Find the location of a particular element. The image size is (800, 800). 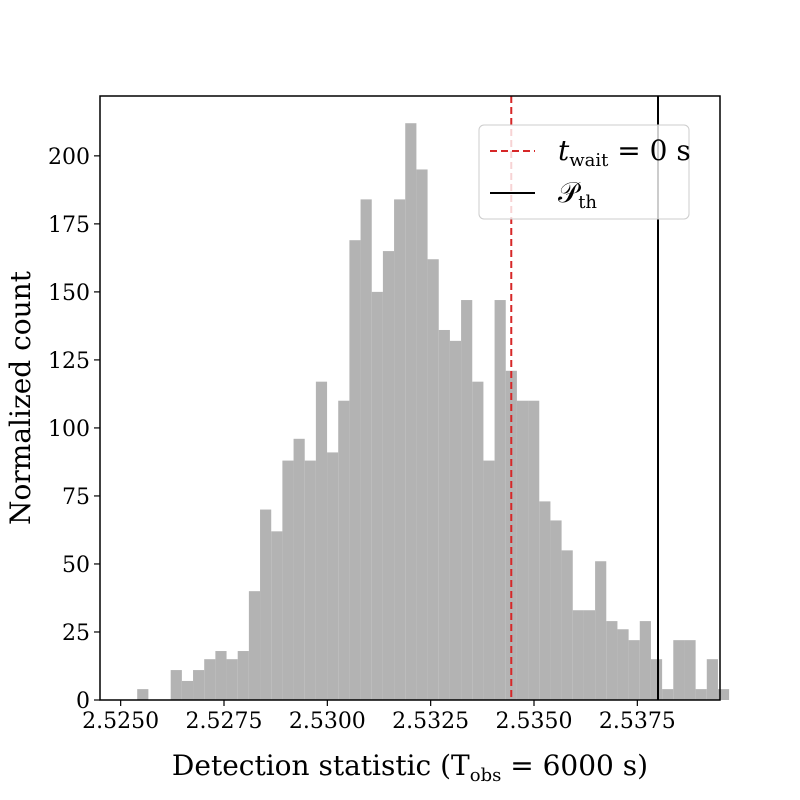

x-tick-label: 2.5375 is located at coordinates (637, 721).